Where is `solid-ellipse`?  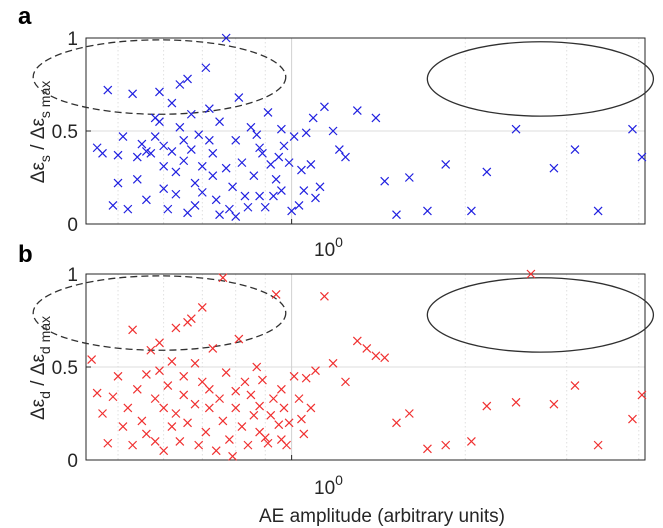
solid-ellipse is located at coordinates (540, 79).